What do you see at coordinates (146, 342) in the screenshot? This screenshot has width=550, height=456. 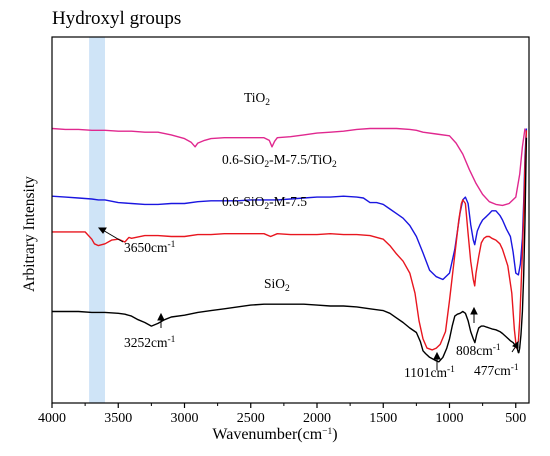 I see `annotation-3252-main: 3252cm` at bounding box center [146, 342].